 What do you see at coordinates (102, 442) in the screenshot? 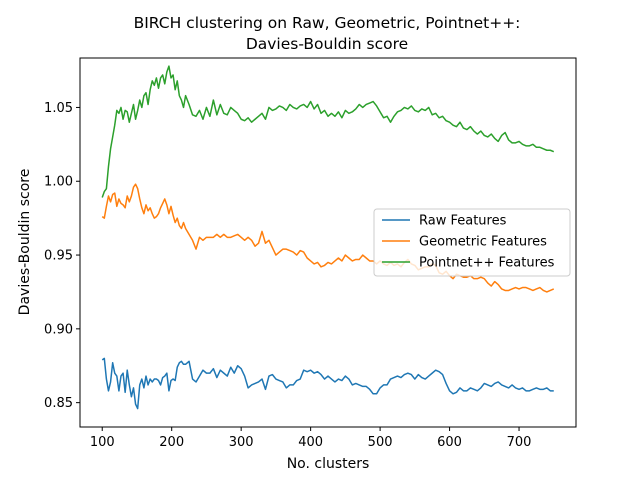
I see `x-tick-label-0: 100` at bounding box center [102, 442].